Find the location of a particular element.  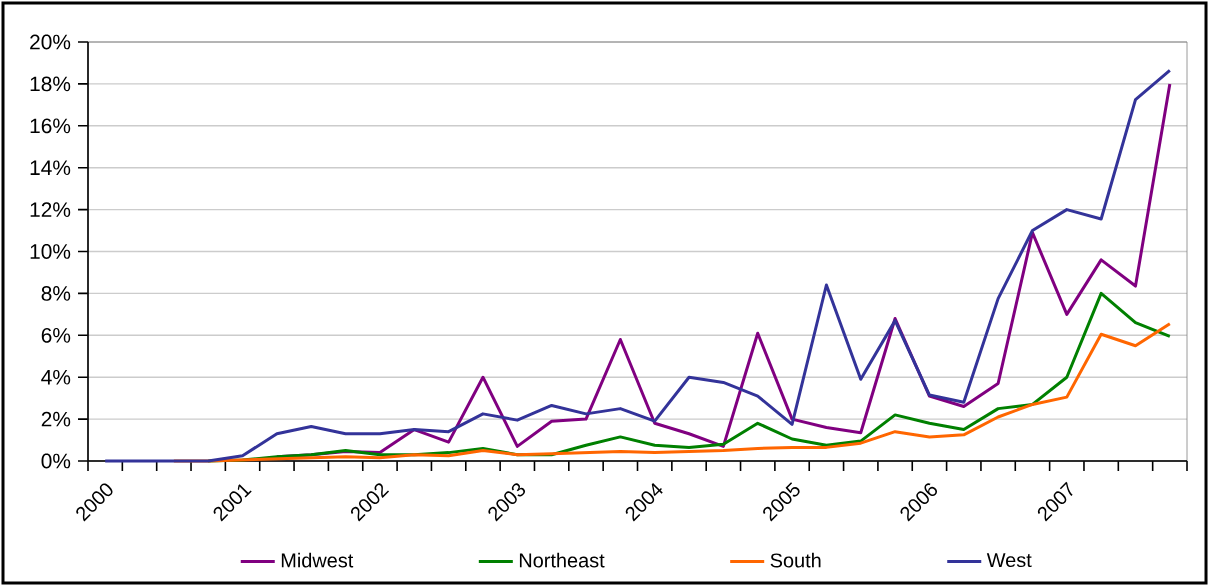

y-tick-label: 8% is located at coordinates (56, 293).